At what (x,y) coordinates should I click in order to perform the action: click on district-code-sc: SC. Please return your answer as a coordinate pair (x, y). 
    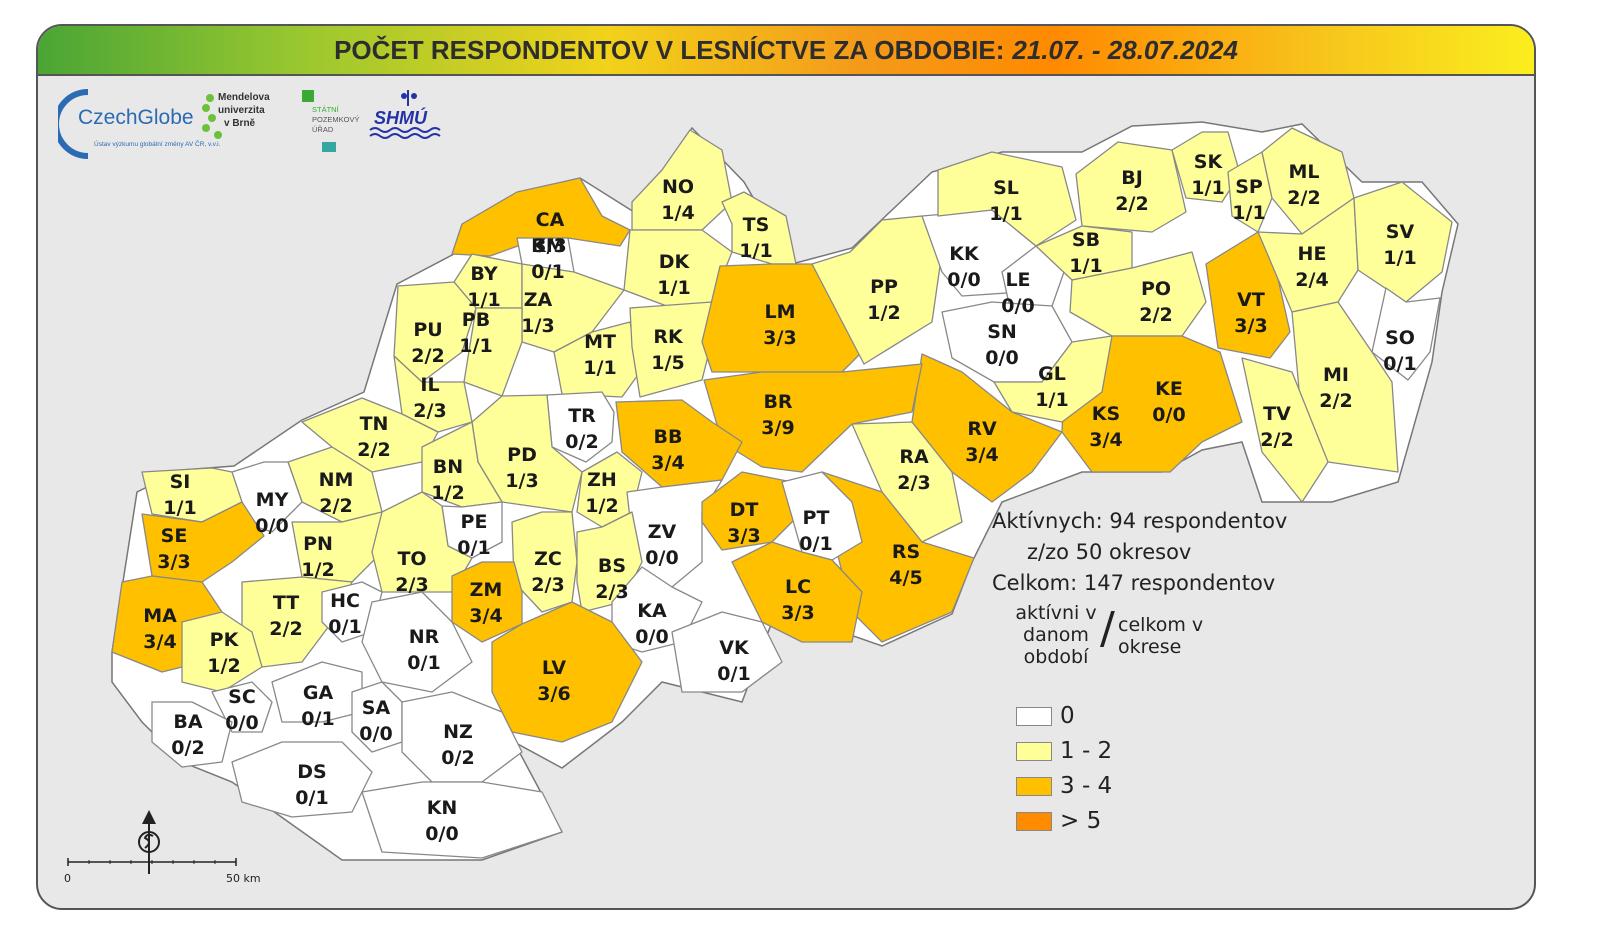
    Looking at the image, I should click on (242, 697).